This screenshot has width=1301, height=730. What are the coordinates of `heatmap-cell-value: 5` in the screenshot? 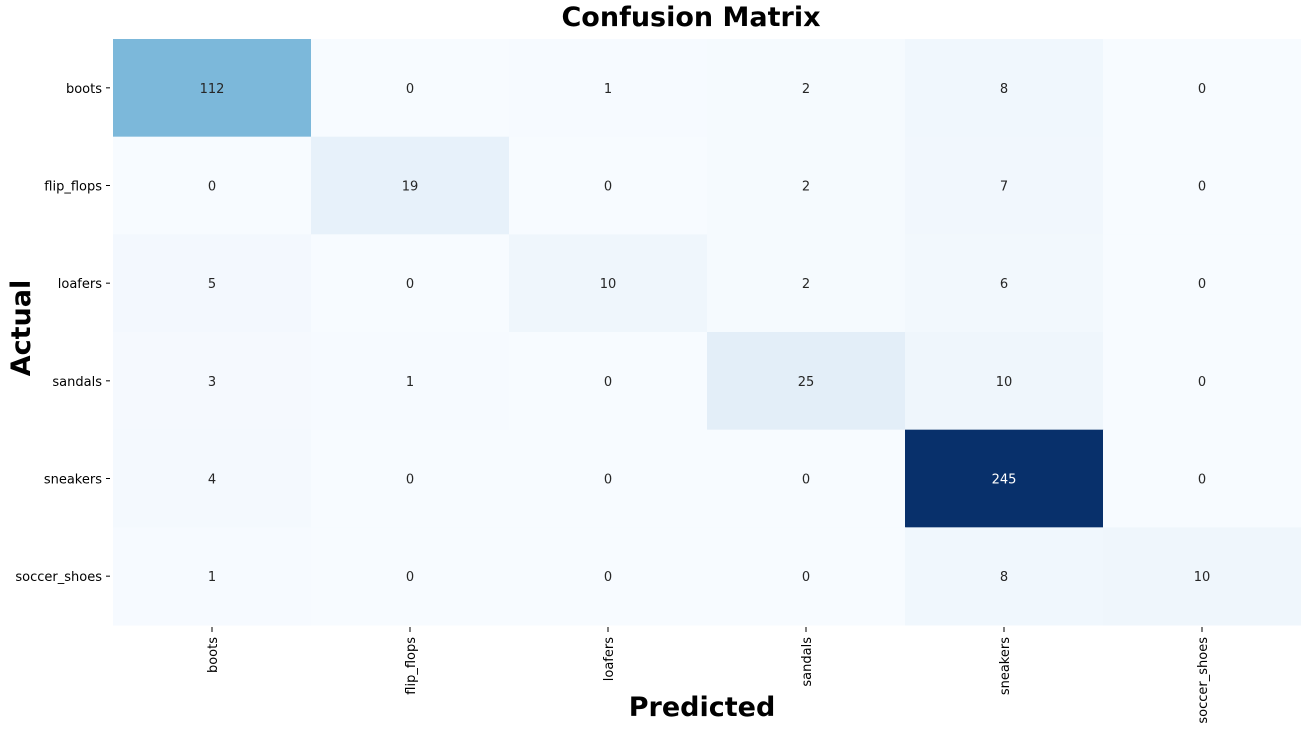 It's located at (212, 284).